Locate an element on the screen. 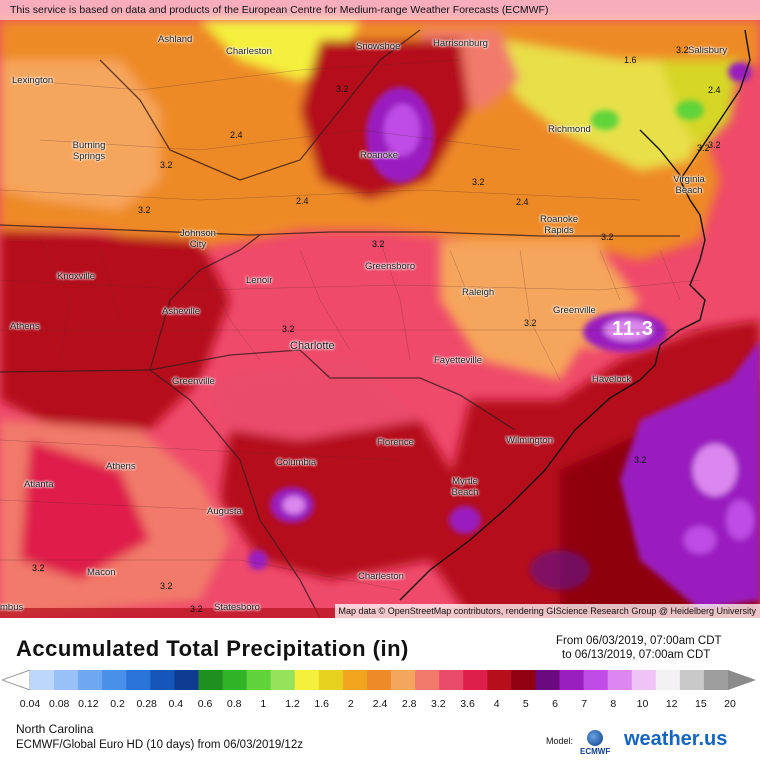 Image resolution: width=760 pixels, height=760 pixels. ecmwf-logo: ECMWF is located at coordinates (595, 743).